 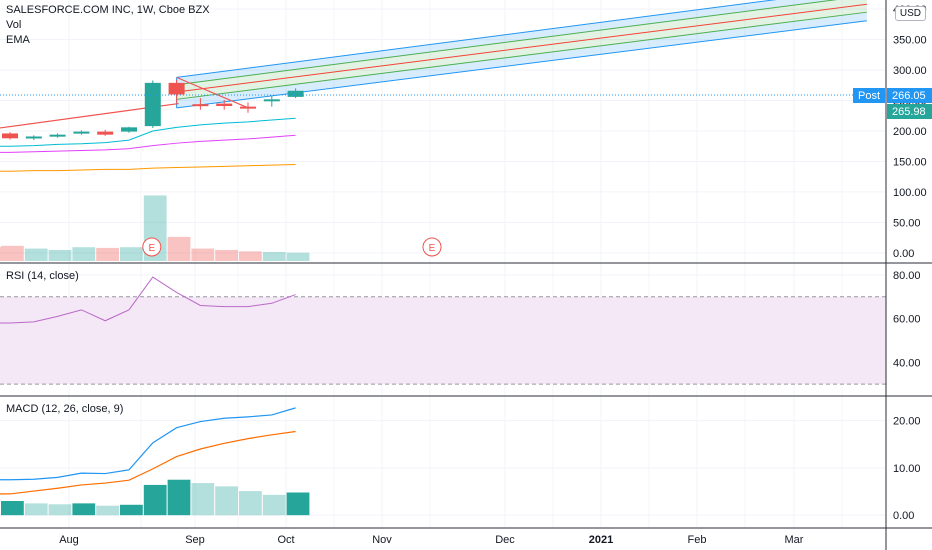 I want to click on y-tick-label: 50.00, so click(x=907, y=223).